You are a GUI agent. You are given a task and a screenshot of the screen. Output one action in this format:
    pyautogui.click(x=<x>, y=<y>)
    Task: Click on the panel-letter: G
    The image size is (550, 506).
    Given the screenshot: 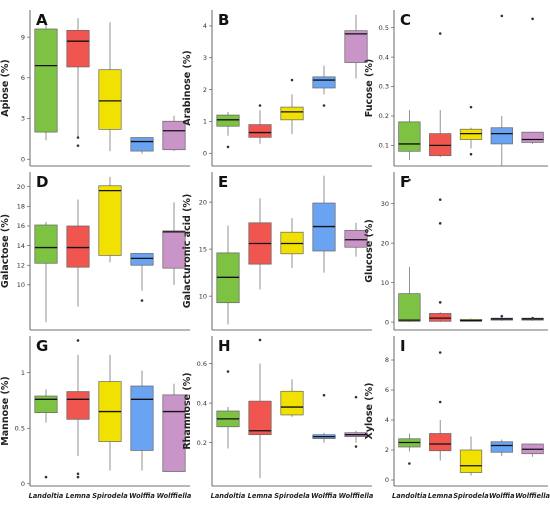 What is the action you would take?
    pyautogui.click(x=42, y=346)
    